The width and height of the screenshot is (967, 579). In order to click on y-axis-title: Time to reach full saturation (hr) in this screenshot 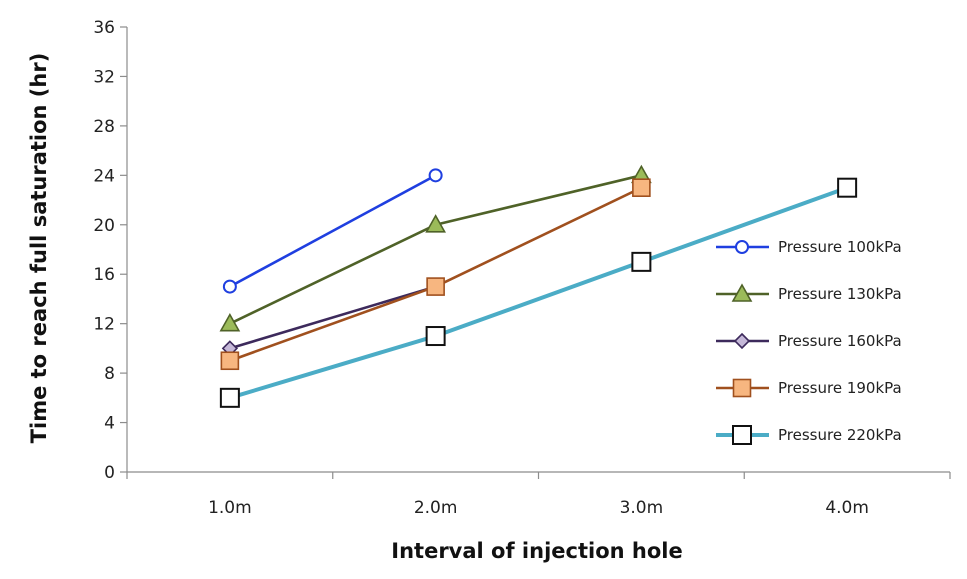, I will do `click(39, 248)`.